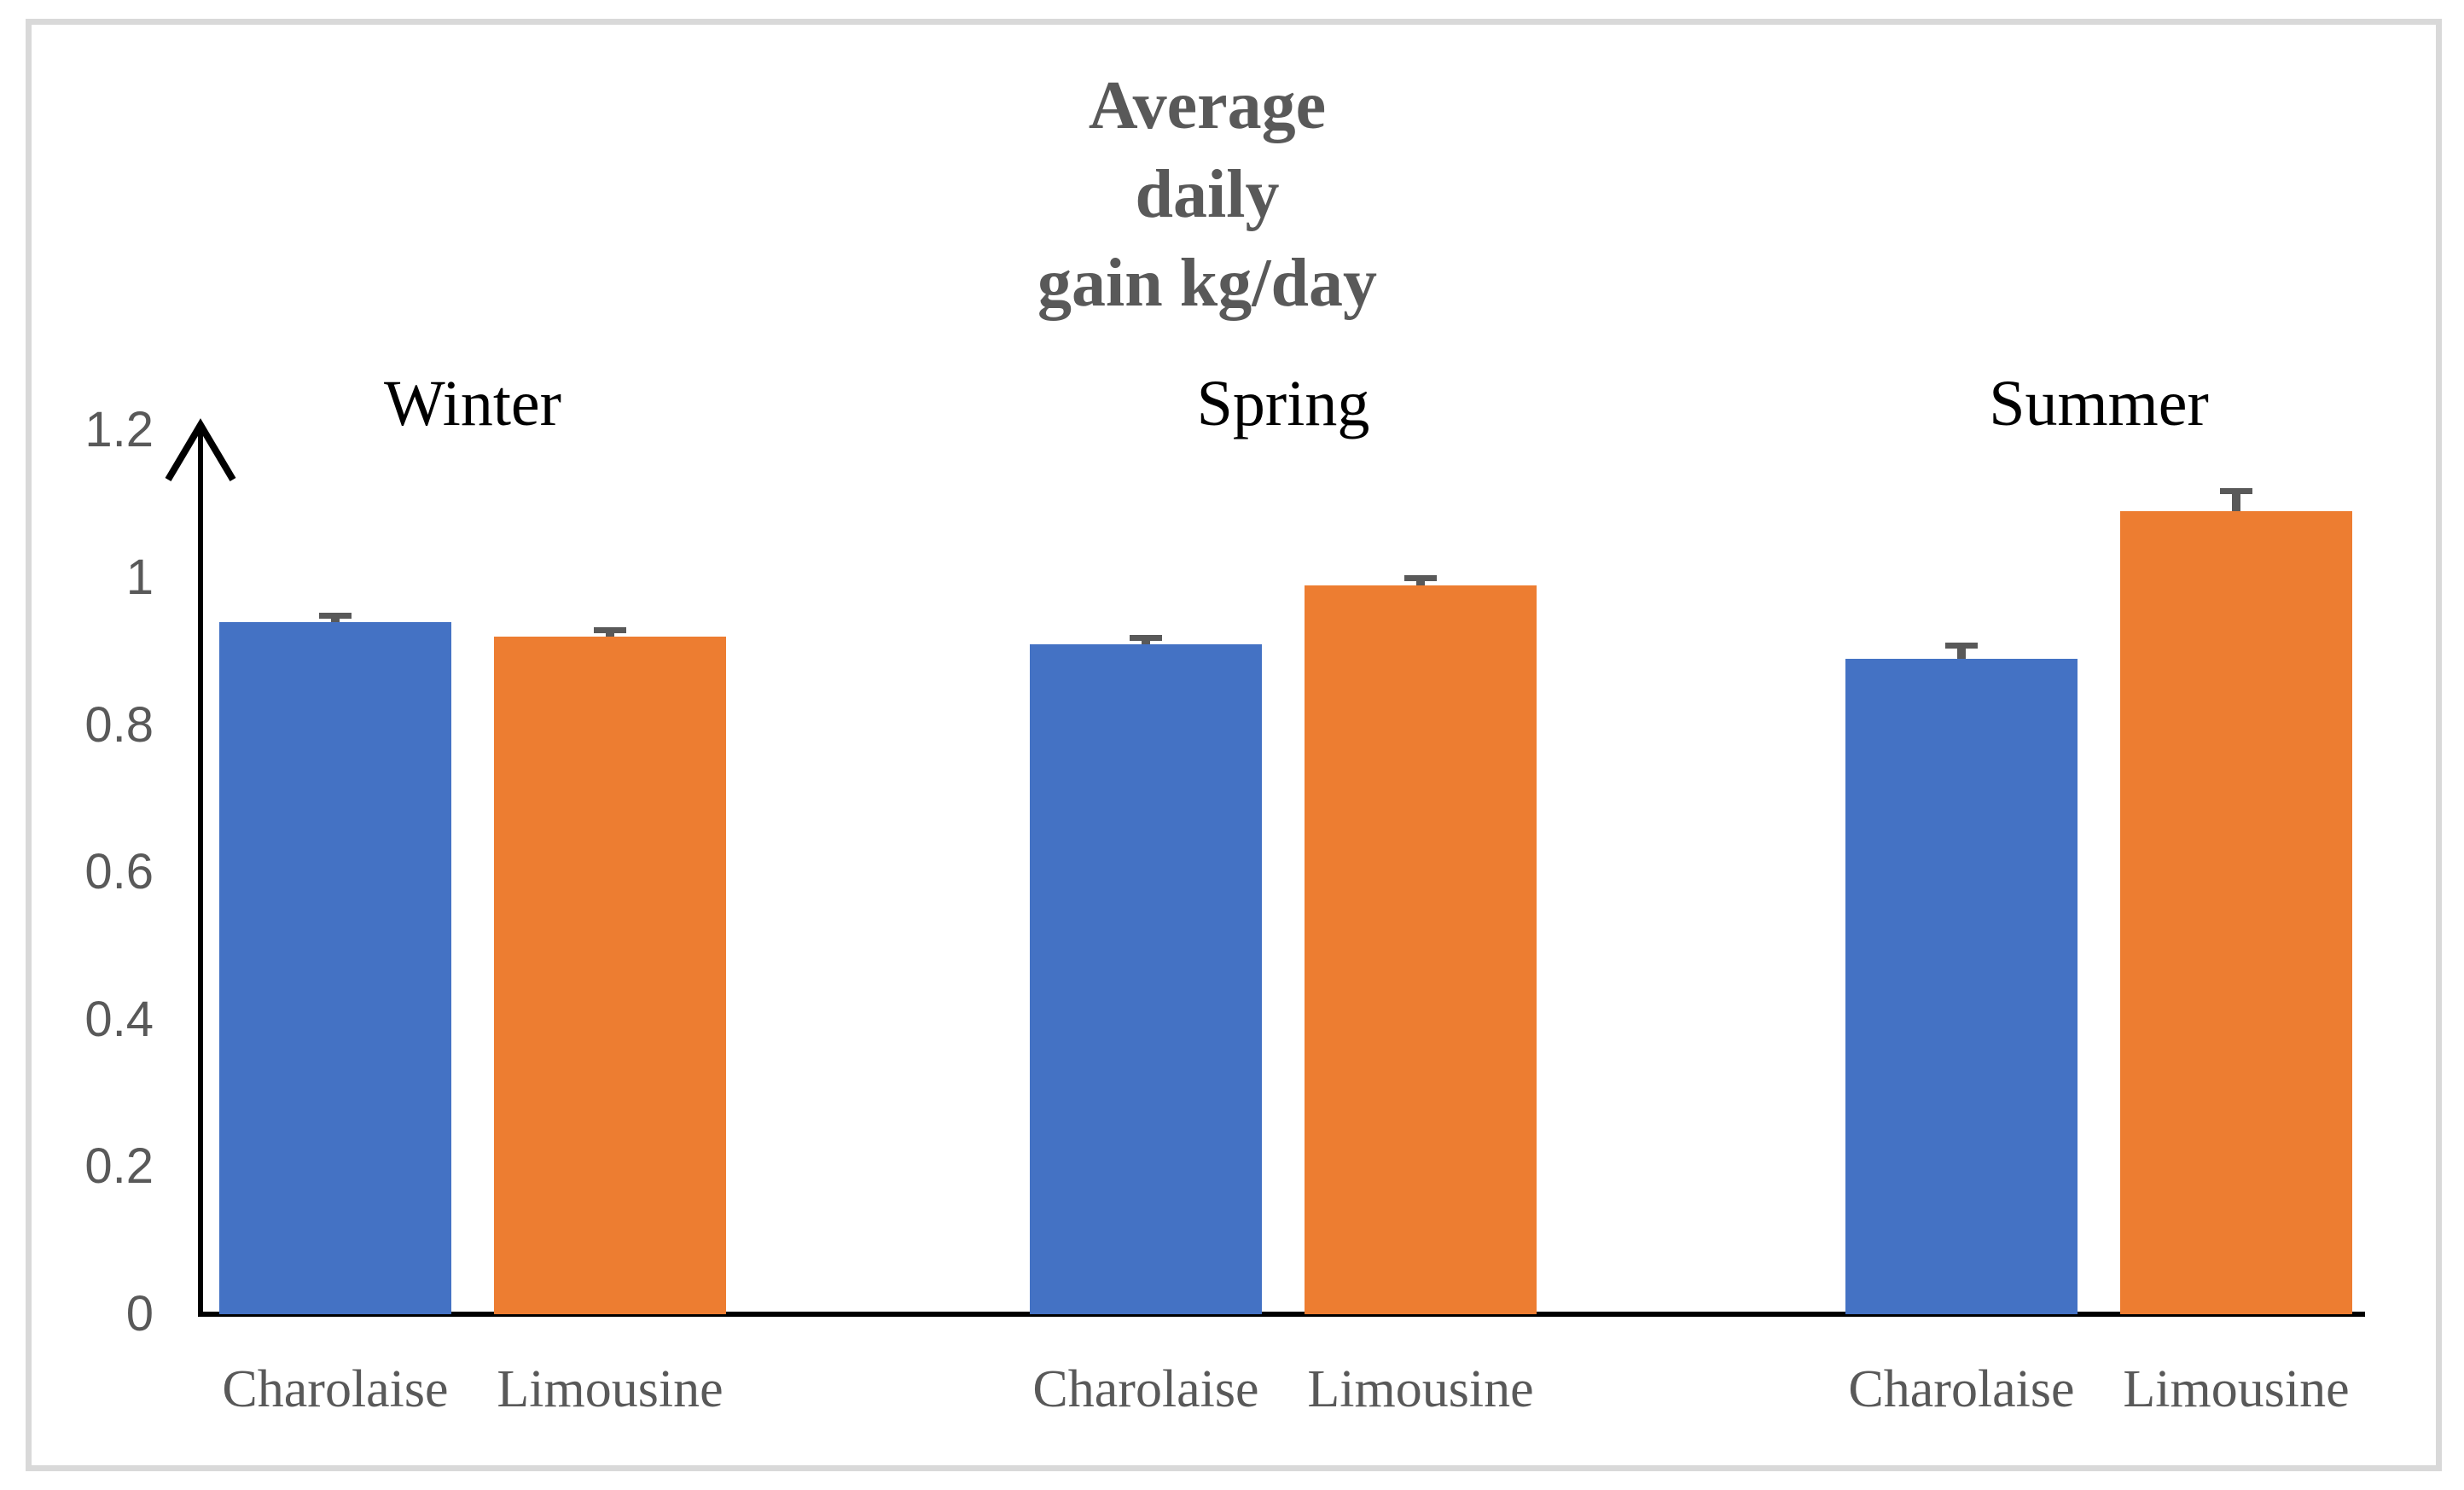 This screenshot has width=2464, height=1490. Describe the element at coordinates (335, 967) in the screenshot. I see `bar-charolaise-winter` at that location.